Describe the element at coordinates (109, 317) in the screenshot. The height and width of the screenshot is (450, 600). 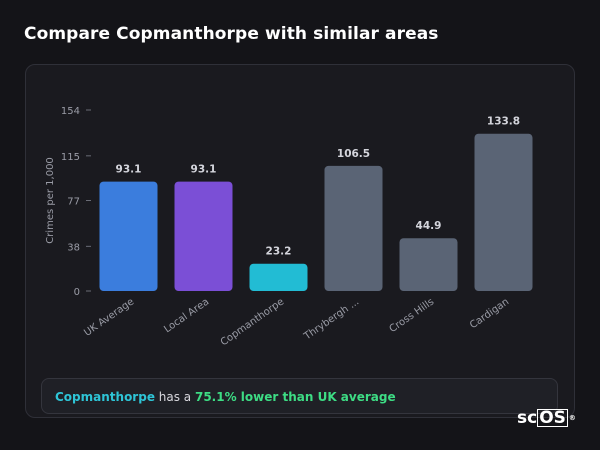
I see `x-category-label: UK Average` at that location.